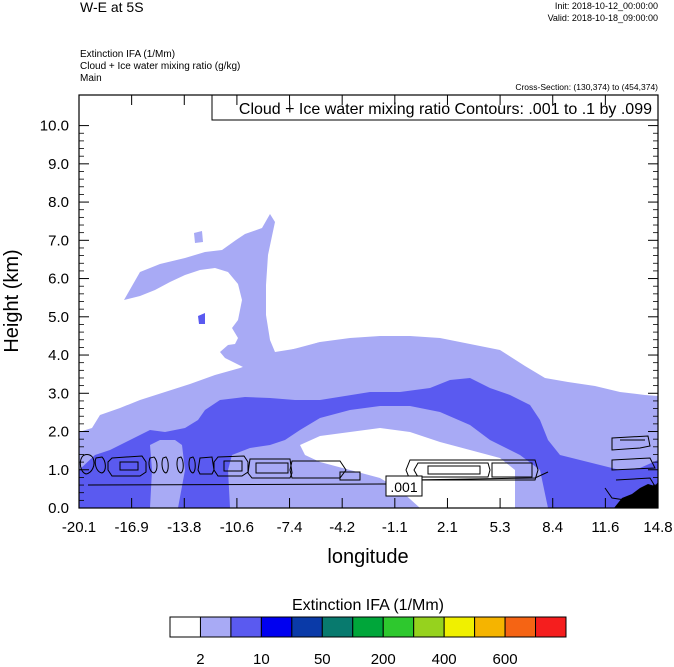 The width and height of the screenshot is (674, 667). Describe the element at coordinates (58, 317) in the screenshot. I see `y-tick-label: 5.0` at that location.